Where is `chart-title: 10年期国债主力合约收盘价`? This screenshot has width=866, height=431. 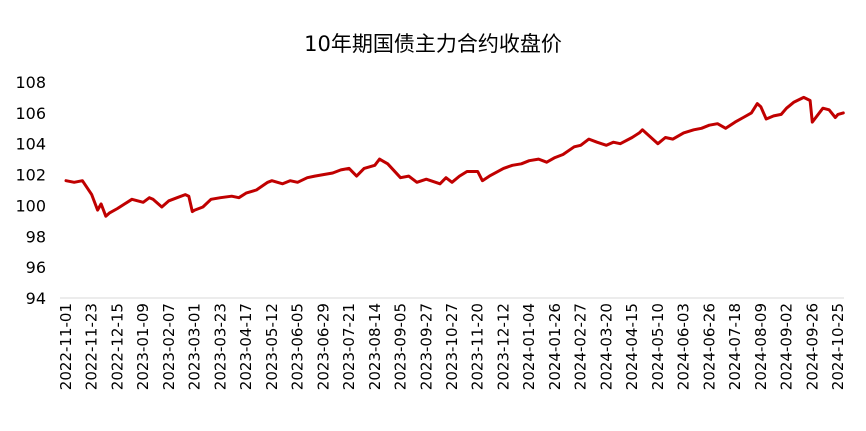 chart-title: 10年期国债主力合约收盘价 is located at coordinates (433, 44).